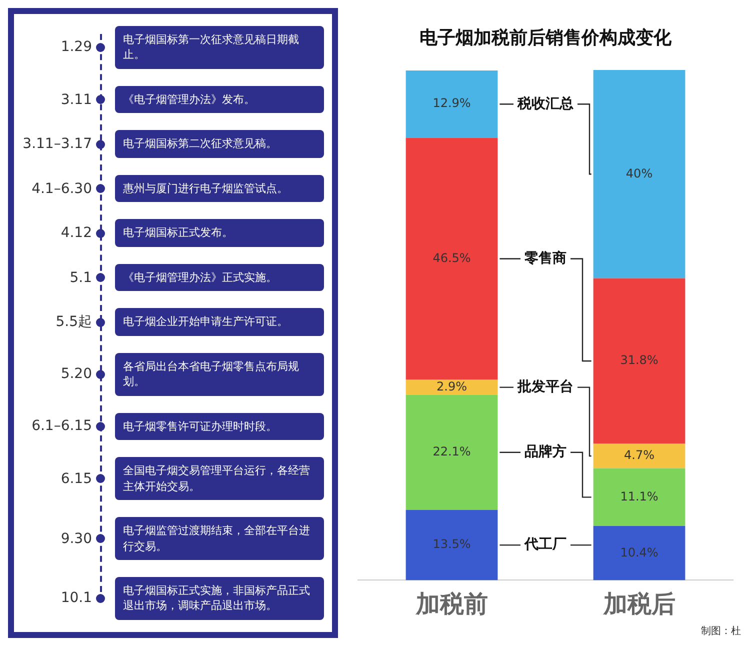  What do you see at coordinates (545, 103) in the screenshot?
I see `series-label: 税收汇总` at bounding box center [545, 103].